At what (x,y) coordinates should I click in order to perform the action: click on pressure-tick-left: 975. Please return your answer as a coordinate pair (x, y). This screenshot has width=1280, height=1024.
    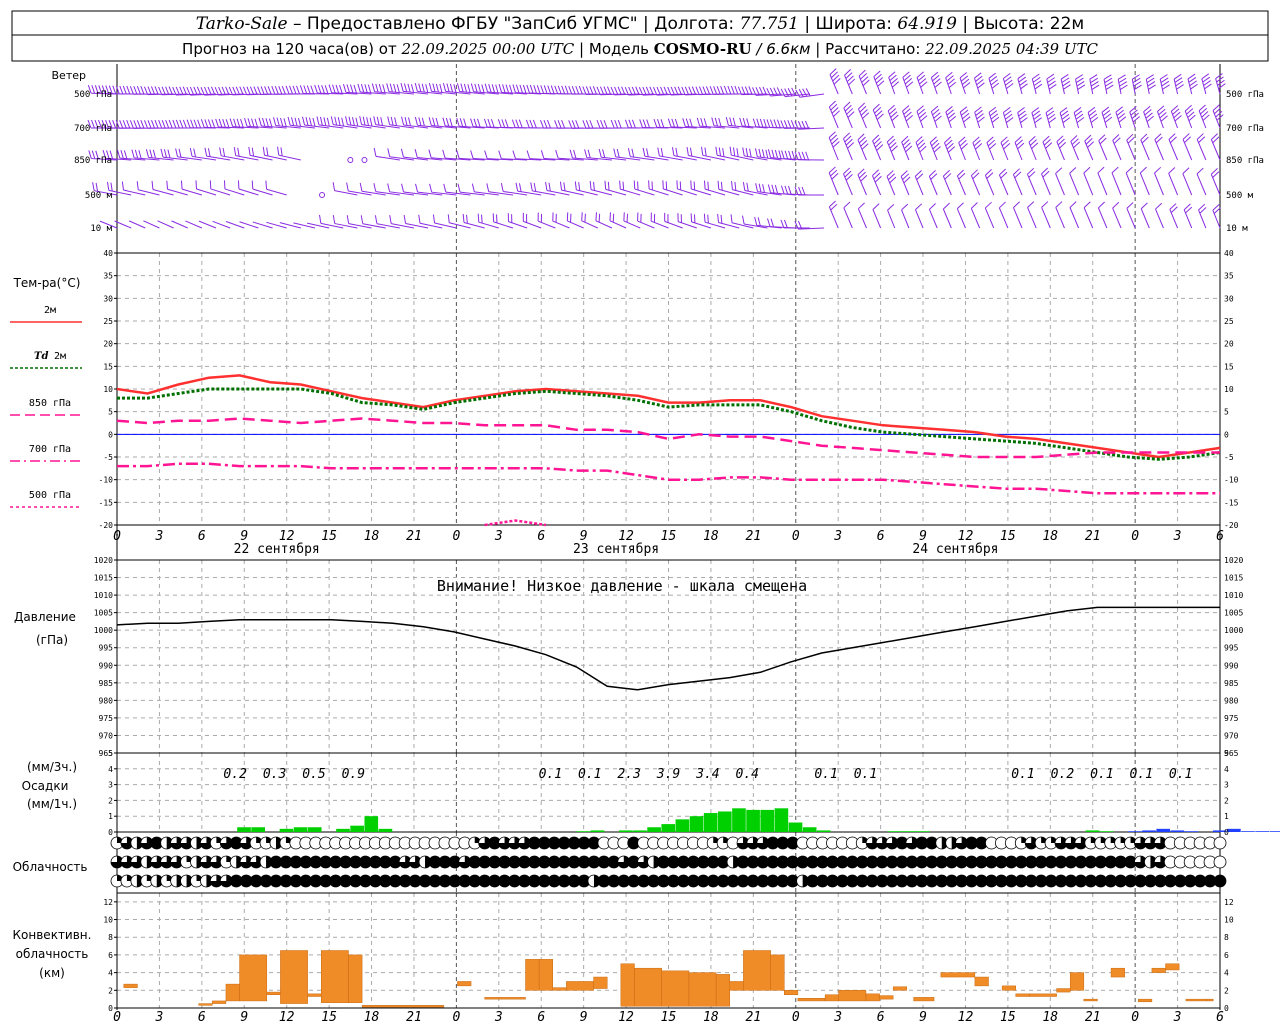
    Looking at the image, I should click on (106, 718).